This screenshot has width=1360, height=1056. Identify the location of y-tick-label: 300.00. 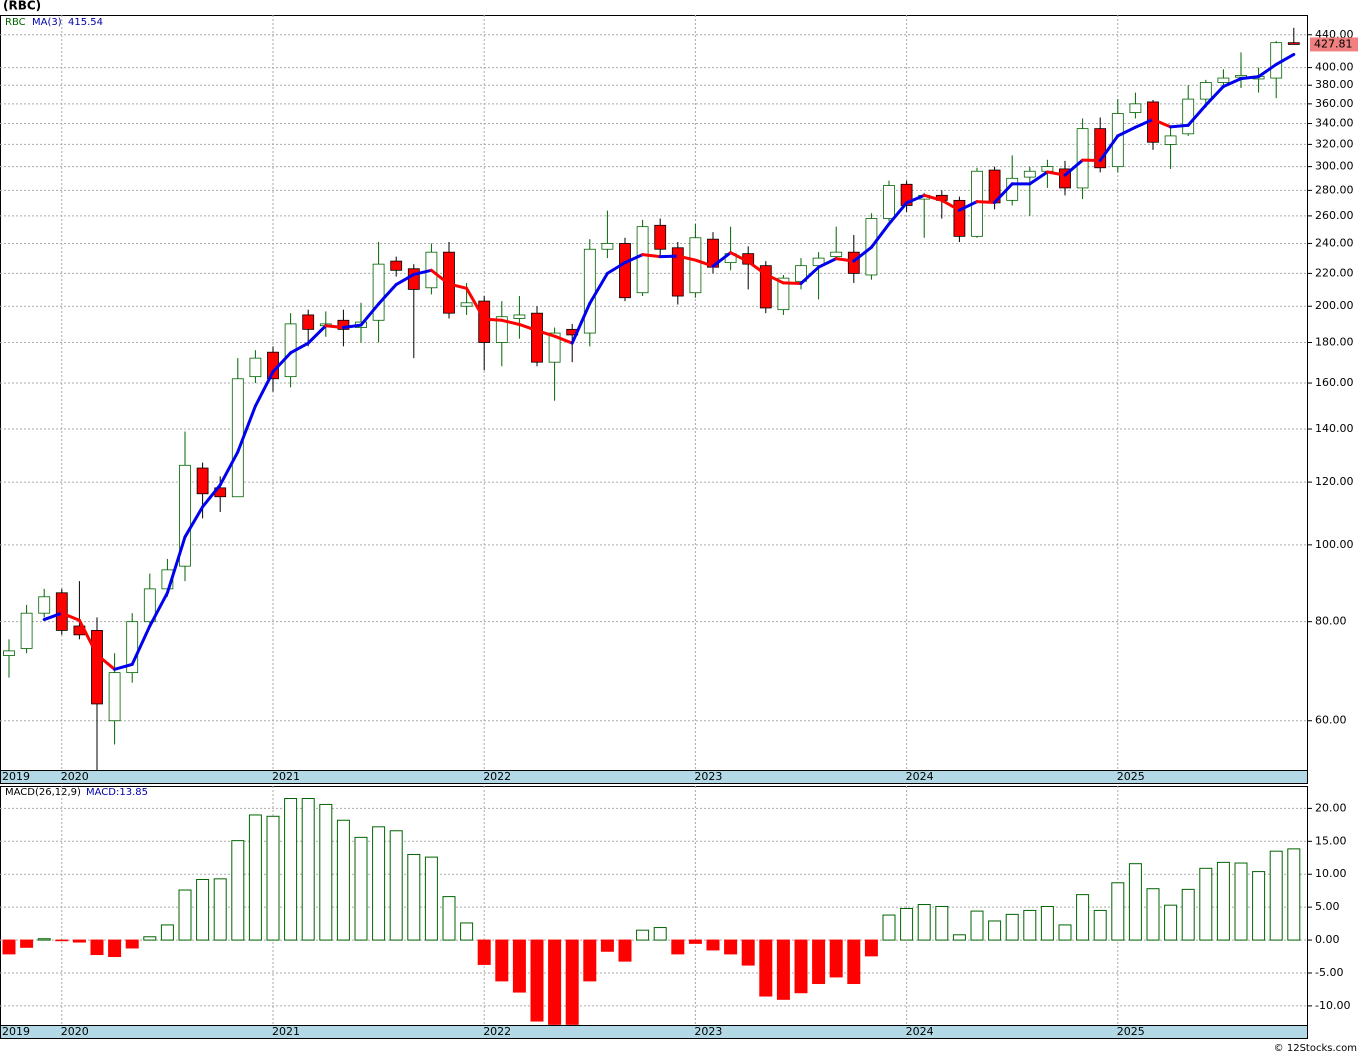
(1334, 166).